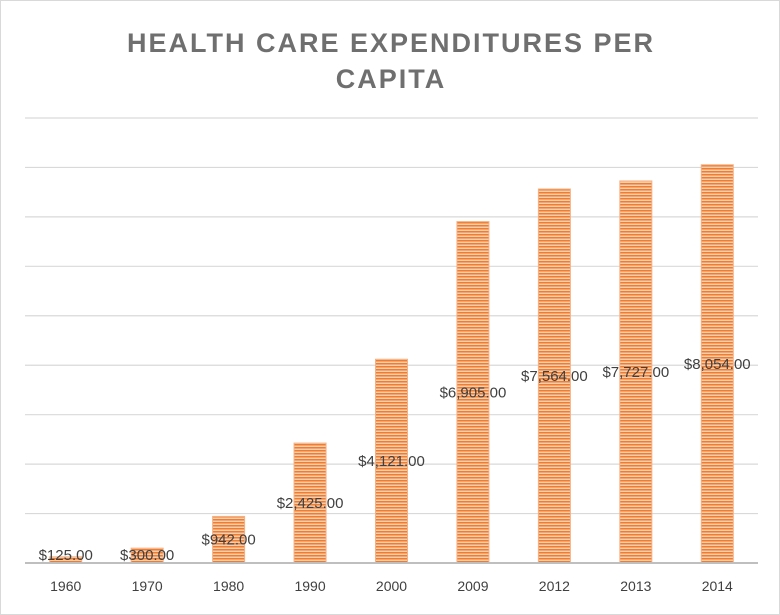 The width and height of the screenshot is (780, 615). I want to click on x-tick-label: 2012, so click(554, 586).